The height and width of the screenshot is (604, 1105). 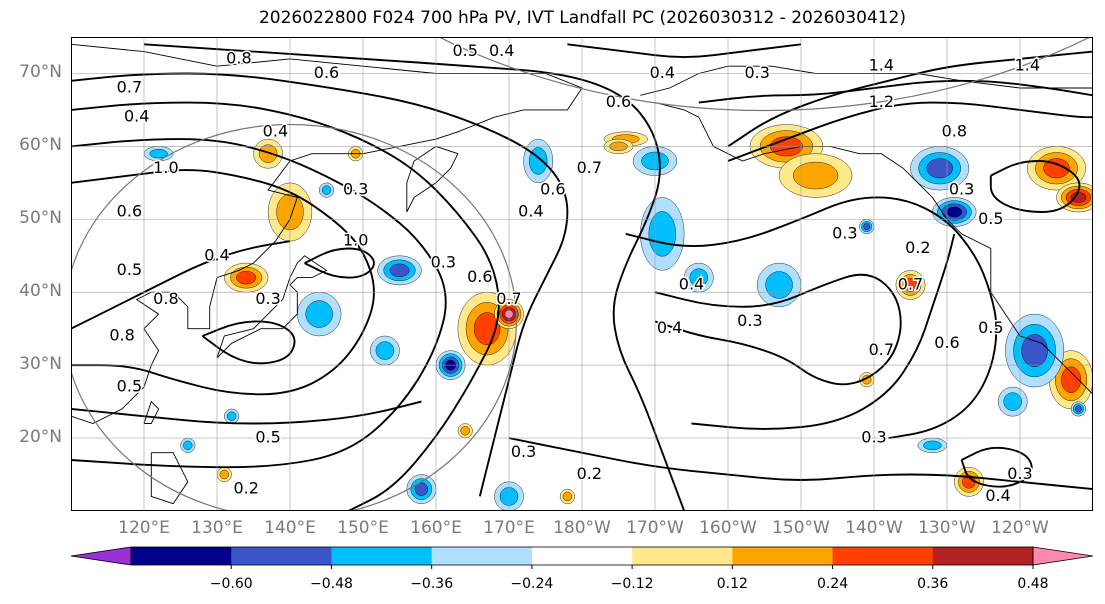 I want to click on colorbar-tick-label: 0.12, so click(x=732, y=584).